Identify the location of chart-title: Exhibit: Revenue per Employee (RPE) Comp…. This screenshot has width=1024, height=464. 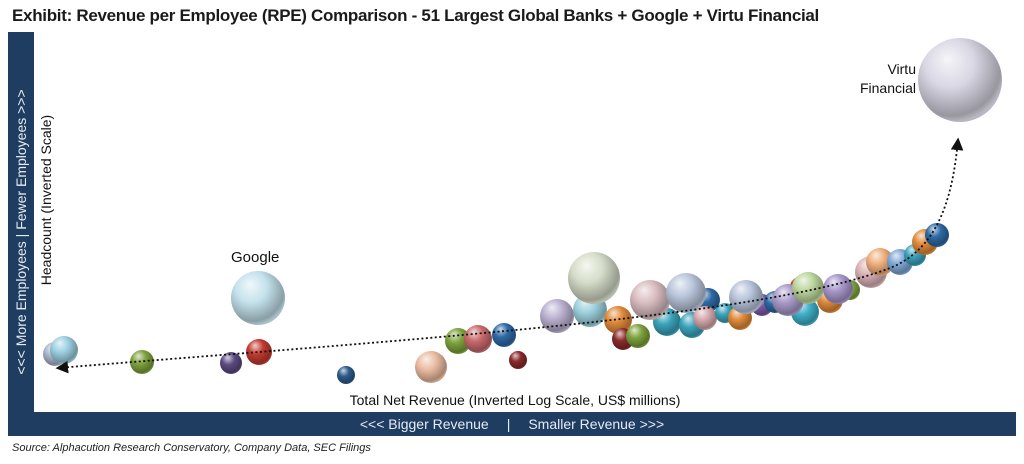
(415, 15).